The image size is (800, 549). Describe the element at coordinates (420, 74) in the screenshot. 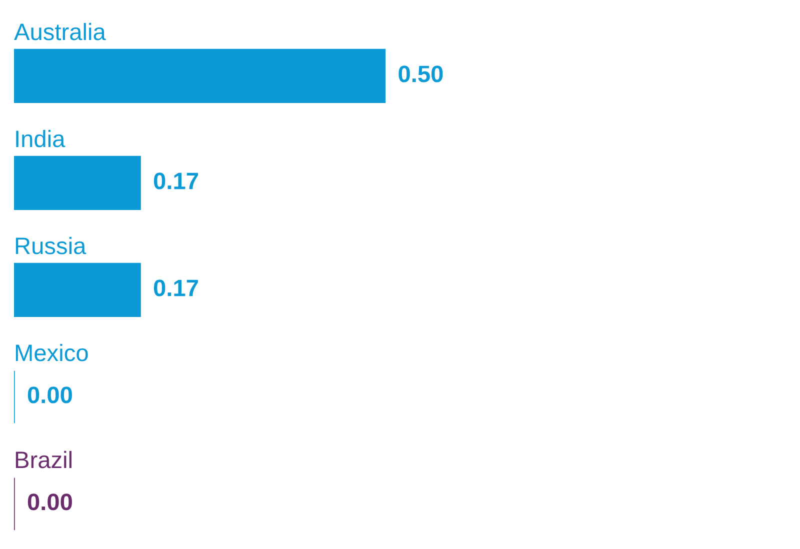

I see `data-label: 0.50` at that location.